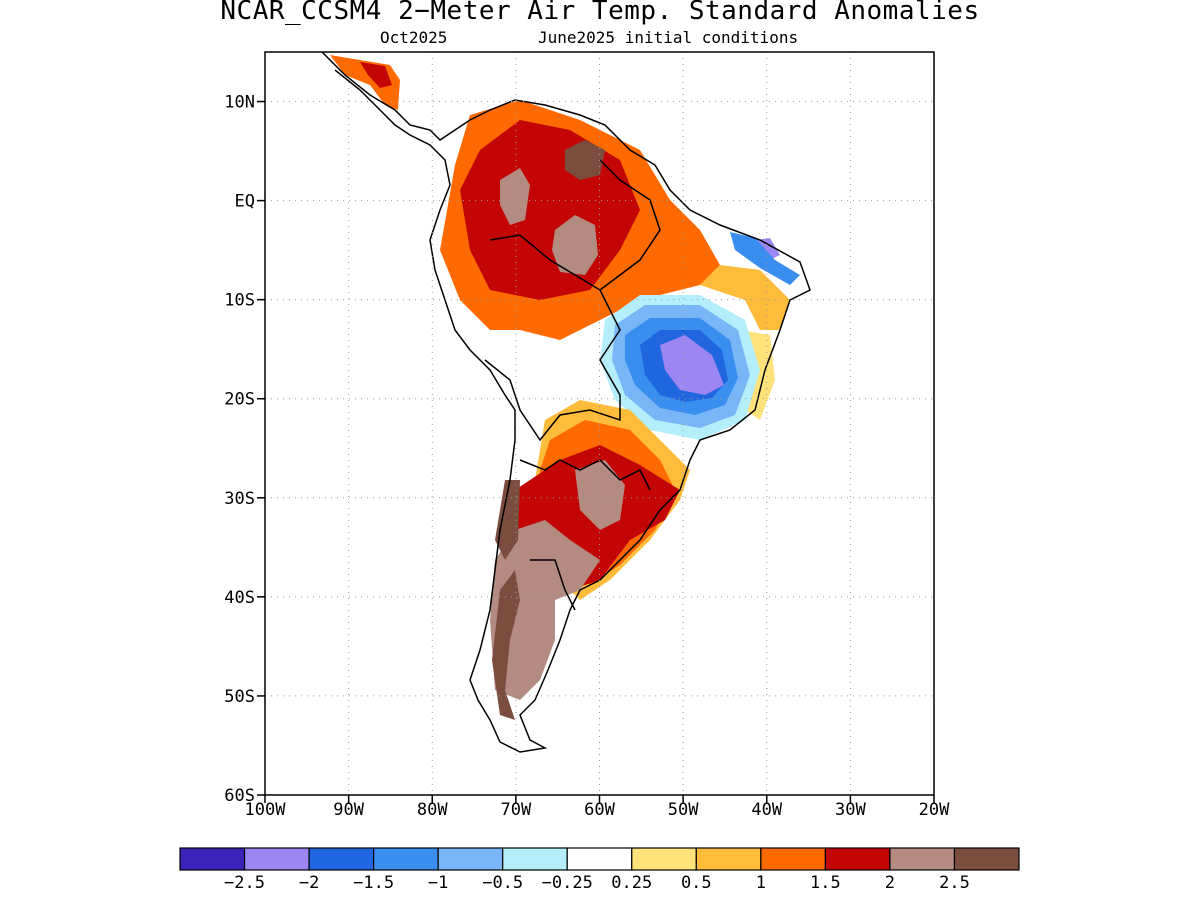 This screenshot has height=900, width=1200. What do you see at coordinates (502, 883) in the screenshot?
I see `colorbar-label: −0.5` at bounding box center [502, 883].